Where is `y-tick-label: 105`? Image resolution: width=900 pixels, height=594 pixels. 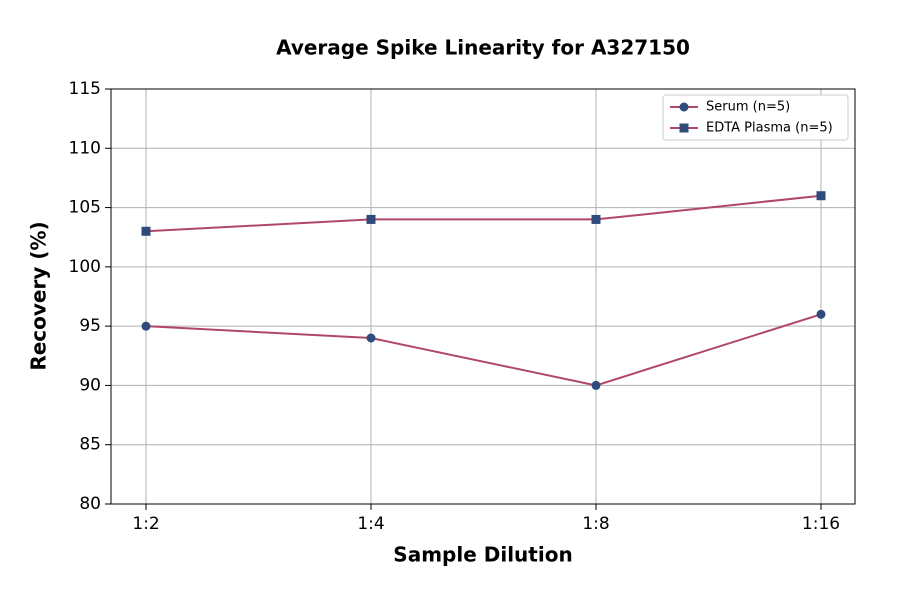 y-tick-label: 105 is located at coordinates (85, 208).